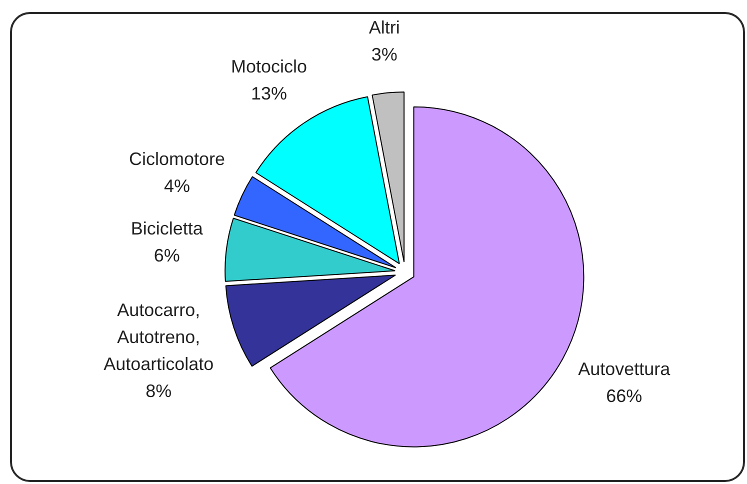 The height and width of the screenshot is (484, 747). What do you see at coordinates (624, 396) in the screenshot?
I see `data-label: 66%` at bounding box center [624, 396].